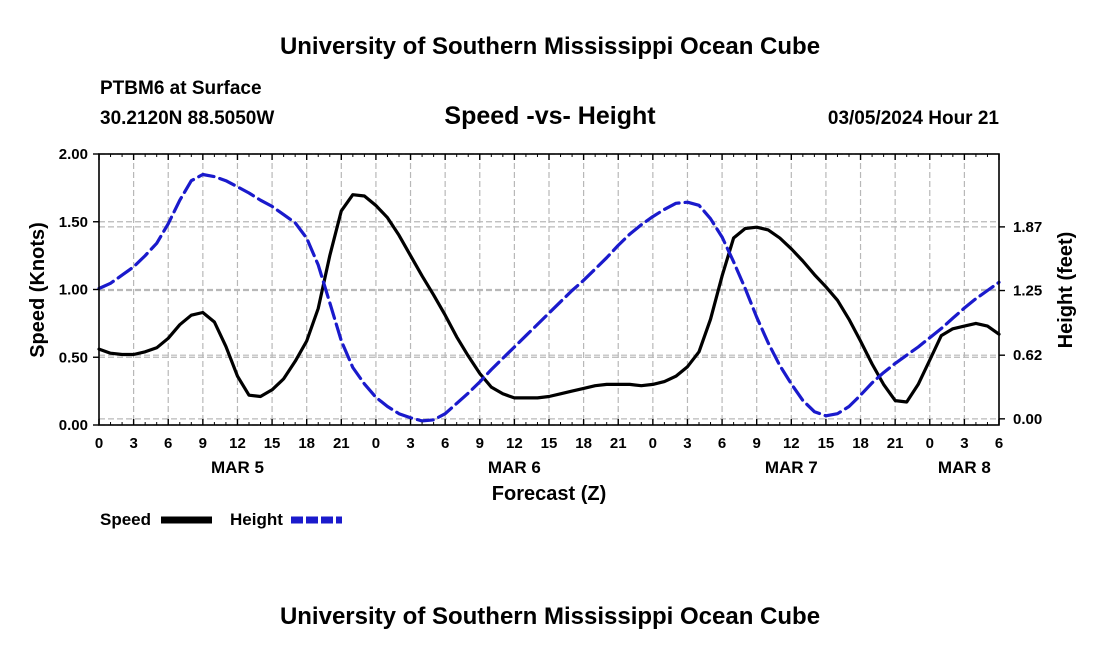 The height and width of the screenshot is (650, 1100). What do you see at coordinates (181, 88) in the screenshot?
I see `station-label: PTBM6 at Surface` at bounding box center [181, 88].